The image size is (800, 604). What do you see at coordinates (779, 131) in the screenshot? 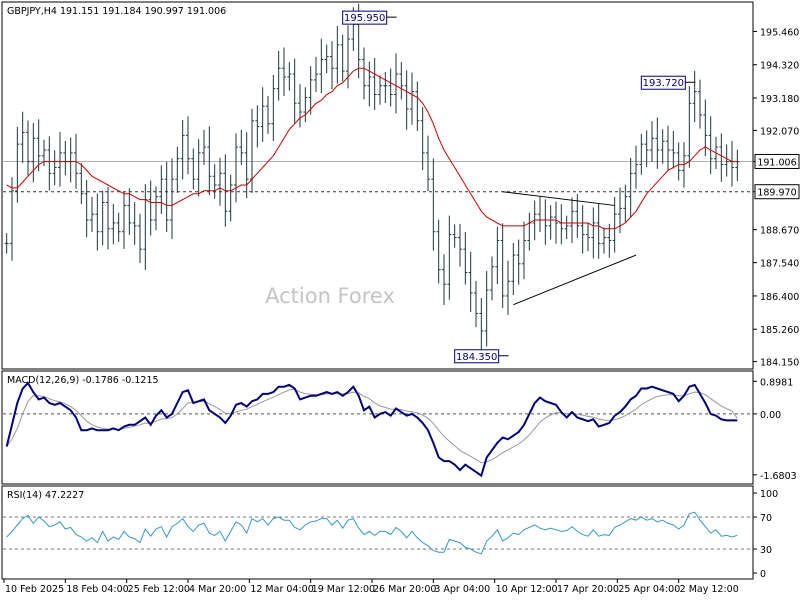
I see `price-tick-label: 192.070` at bounding box center [779, 131].